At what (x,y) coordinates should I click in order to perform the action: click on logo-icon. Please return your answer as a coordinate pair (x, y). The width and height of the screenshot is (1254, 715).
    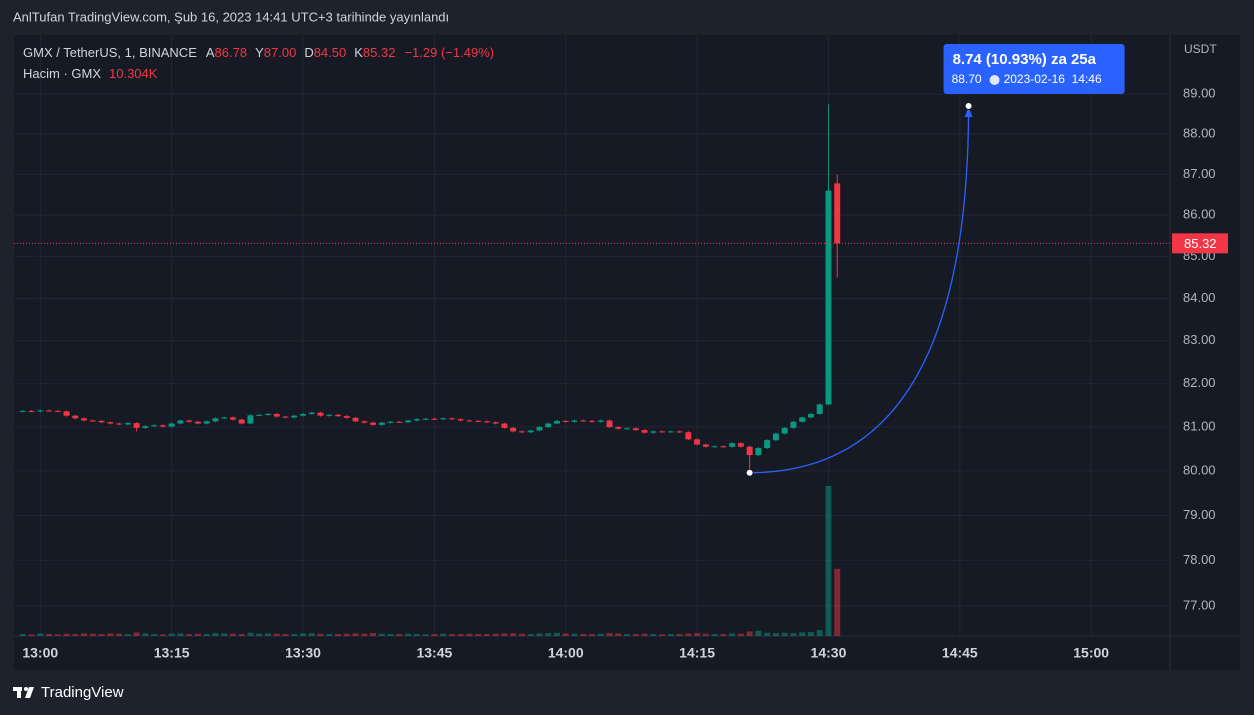
    Looking at the image, I should click on (23, 692).